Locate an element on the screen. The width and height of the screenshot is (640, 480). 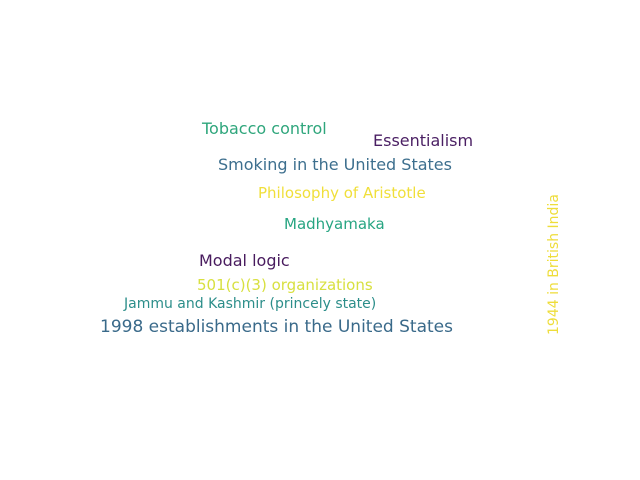
word-1998-establishments: 1998 establishments in the United States is located at coordinates (276, 327).